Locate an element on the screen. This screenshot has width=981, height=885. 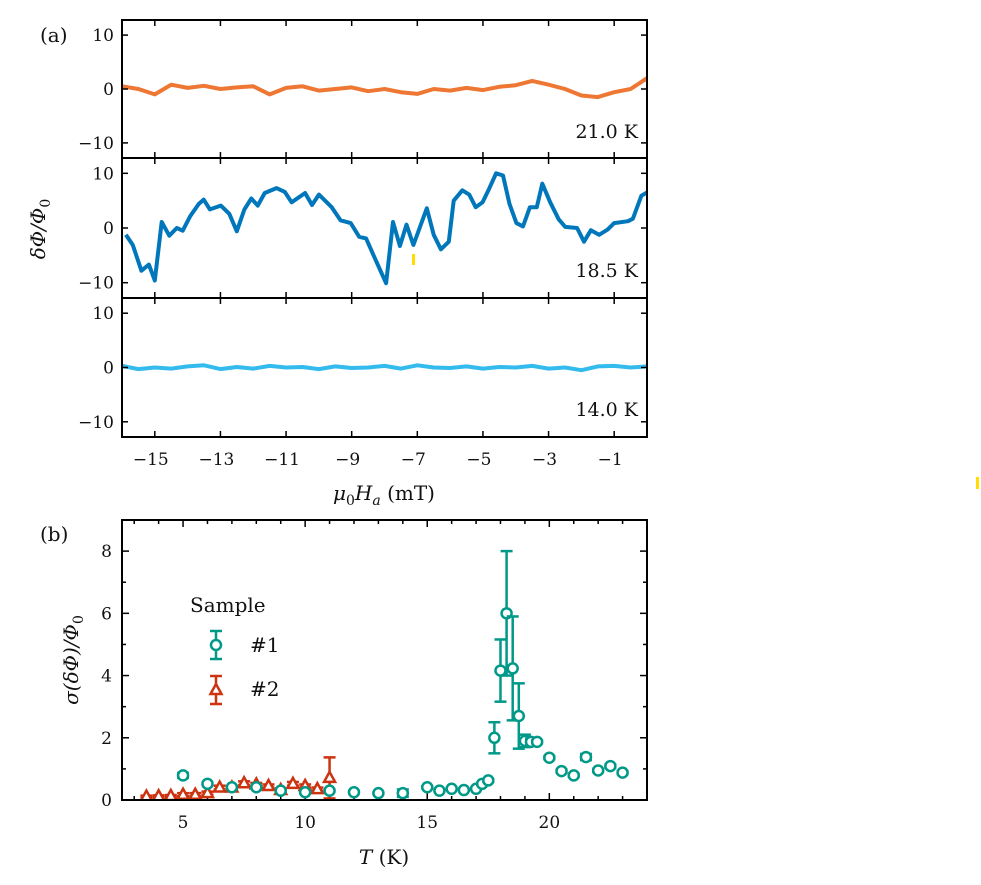
xlabel-mu: μ is located at coordinates (339, 493).